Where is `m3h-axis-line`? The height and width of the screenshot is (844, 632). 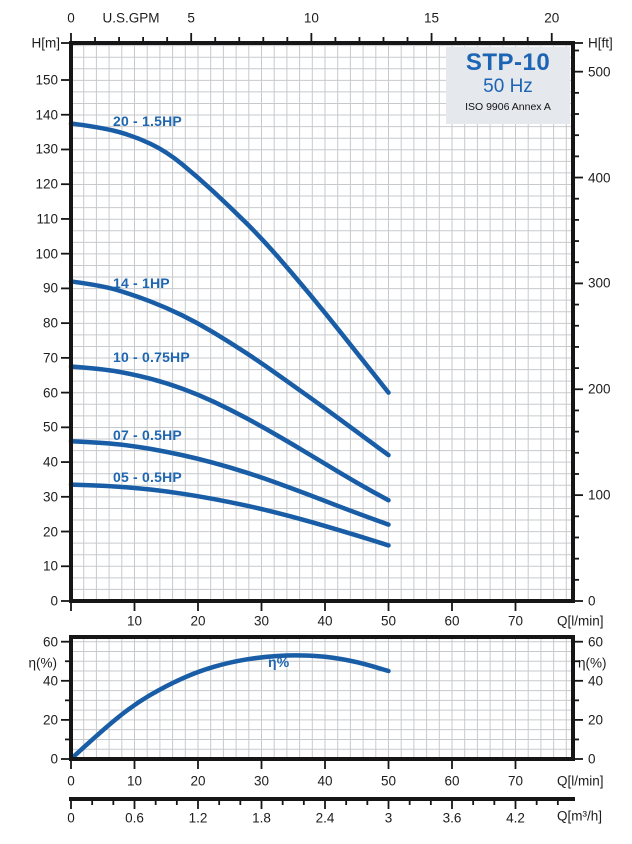 m3h-axis-line is located at coordinates (322, 799).